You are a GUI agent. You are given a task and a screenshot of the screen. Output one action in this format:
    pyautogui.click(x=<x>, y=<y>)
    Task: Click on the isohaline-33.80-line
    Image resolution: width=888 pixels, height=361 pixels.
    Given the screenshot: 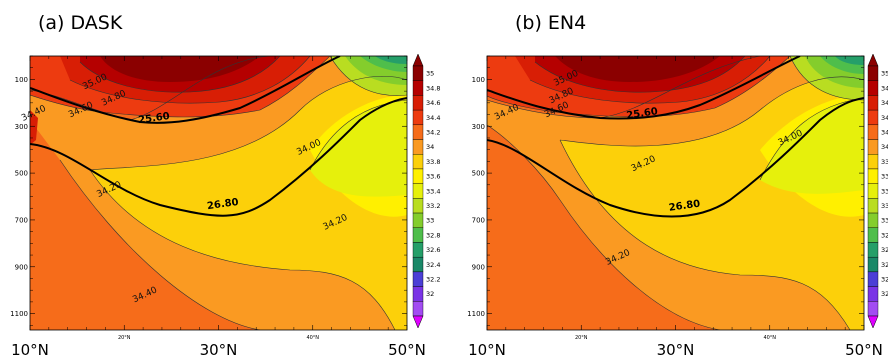 What is the action you would take?
    pyautogui.click(x=368, y=76)
    